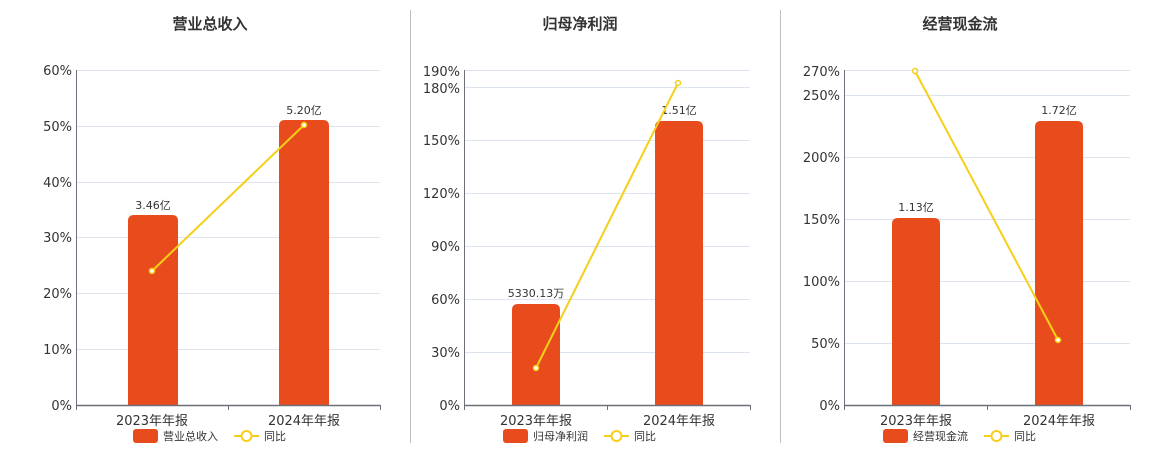  I want to click on bar-value-label: 1.13亿, so click(916, 207).